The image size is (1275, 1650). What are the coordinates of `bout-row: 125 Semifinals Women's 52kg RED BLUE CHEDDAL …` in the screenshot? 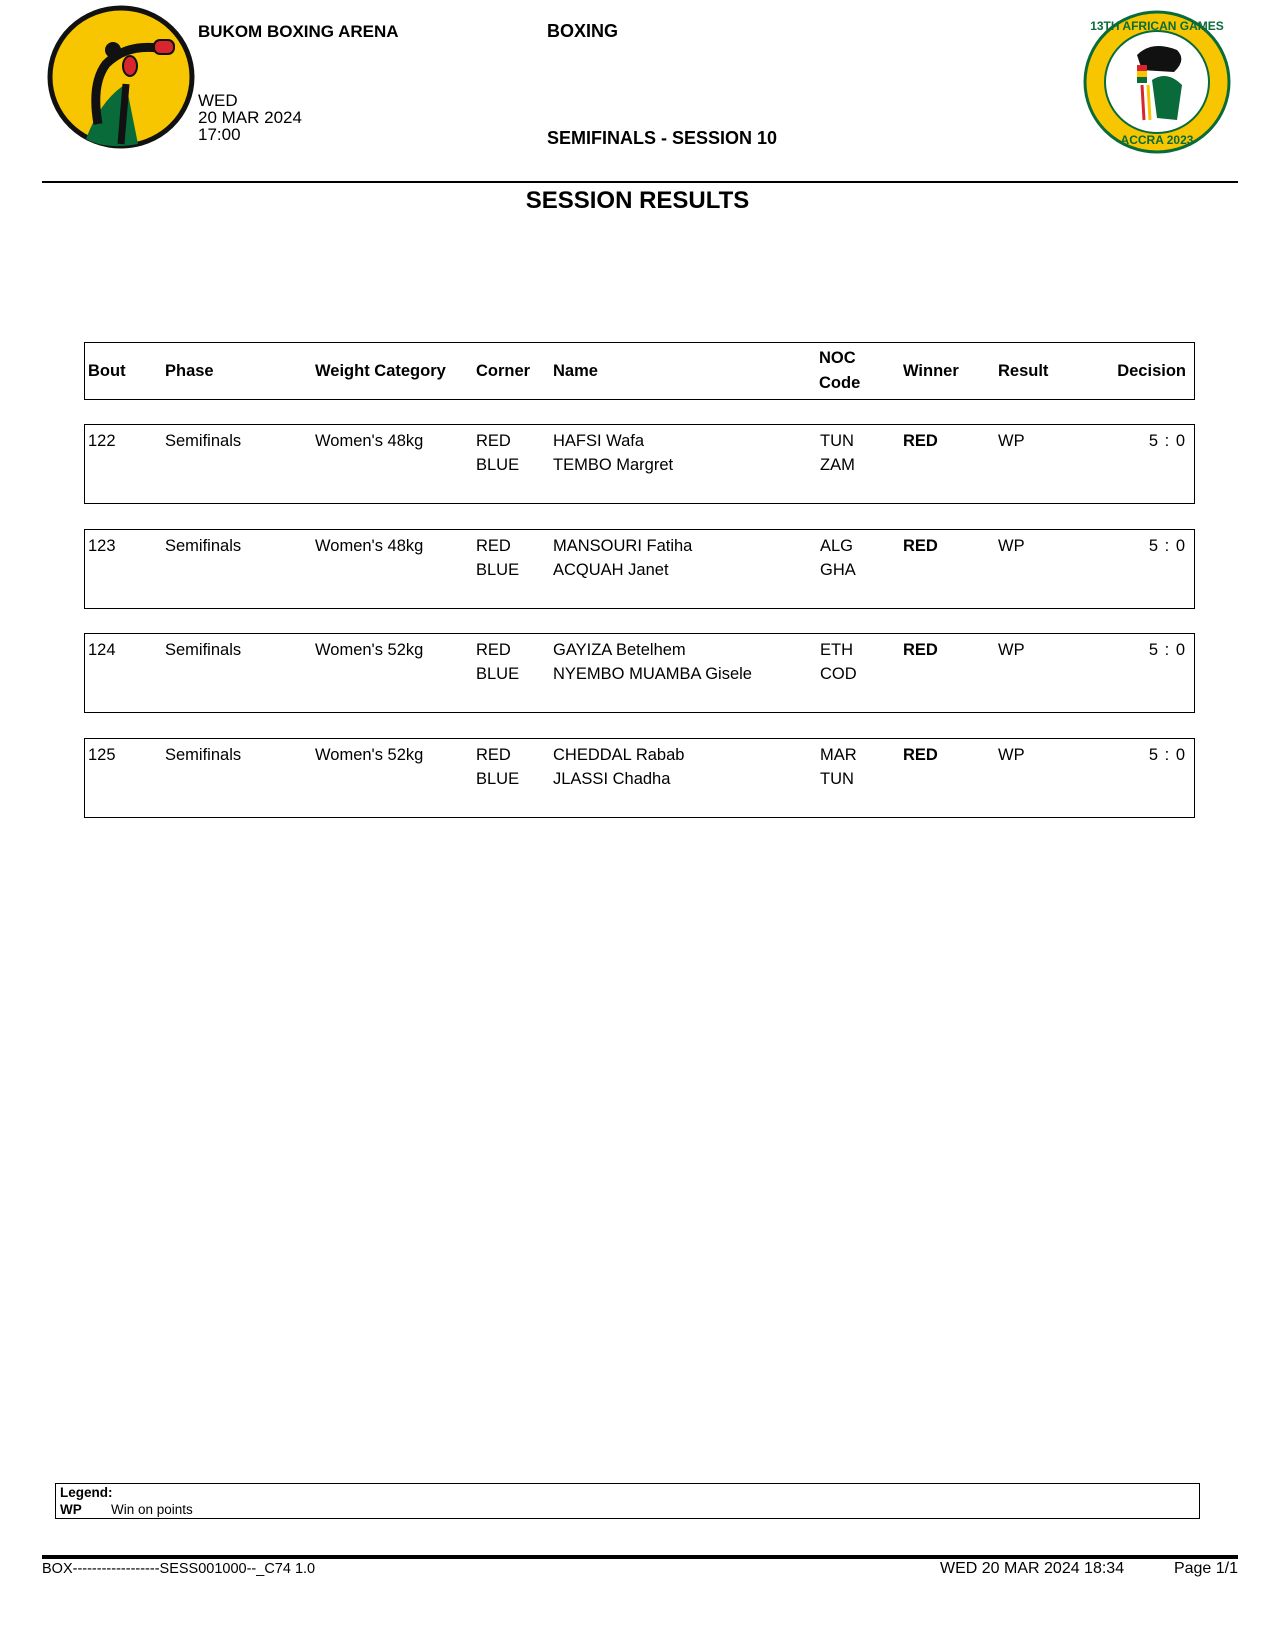 It's located at (639, 778).